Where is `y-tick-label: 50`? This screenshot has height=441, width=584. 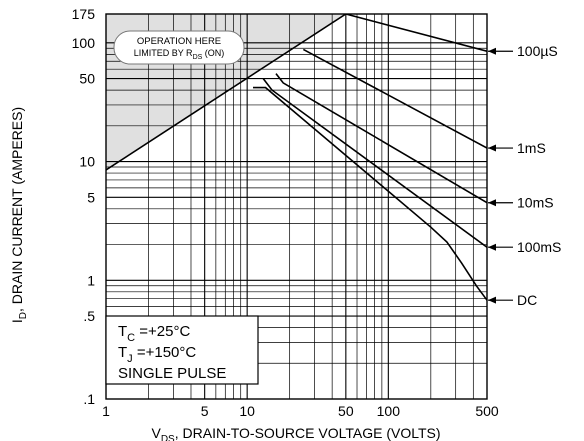
y-tick-label: 50 is located at coordinates (87, 79).